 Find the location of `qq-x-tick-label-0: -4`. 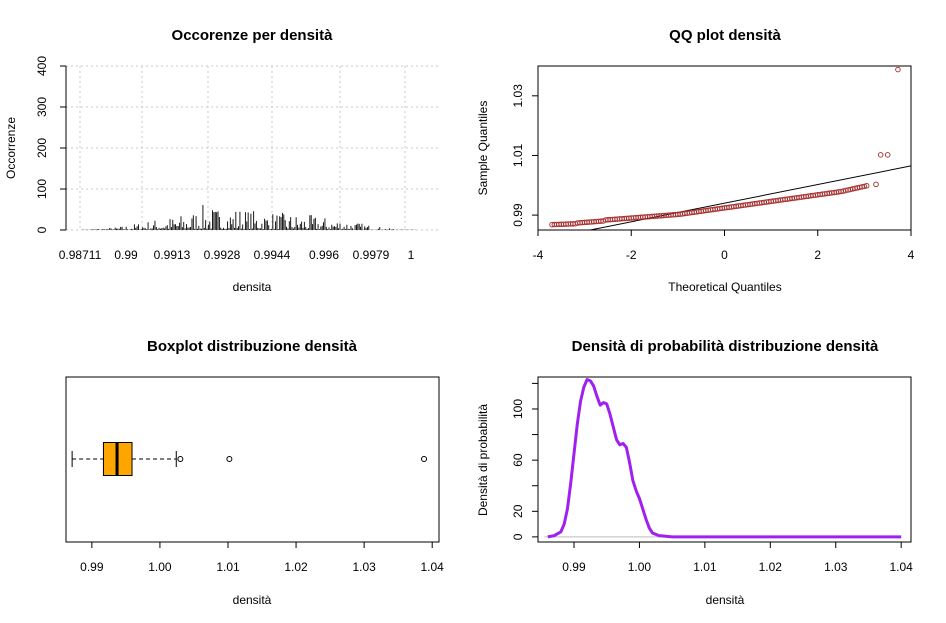

qq-x-tick-label-0: -4 is located at coordinates (538, 255).